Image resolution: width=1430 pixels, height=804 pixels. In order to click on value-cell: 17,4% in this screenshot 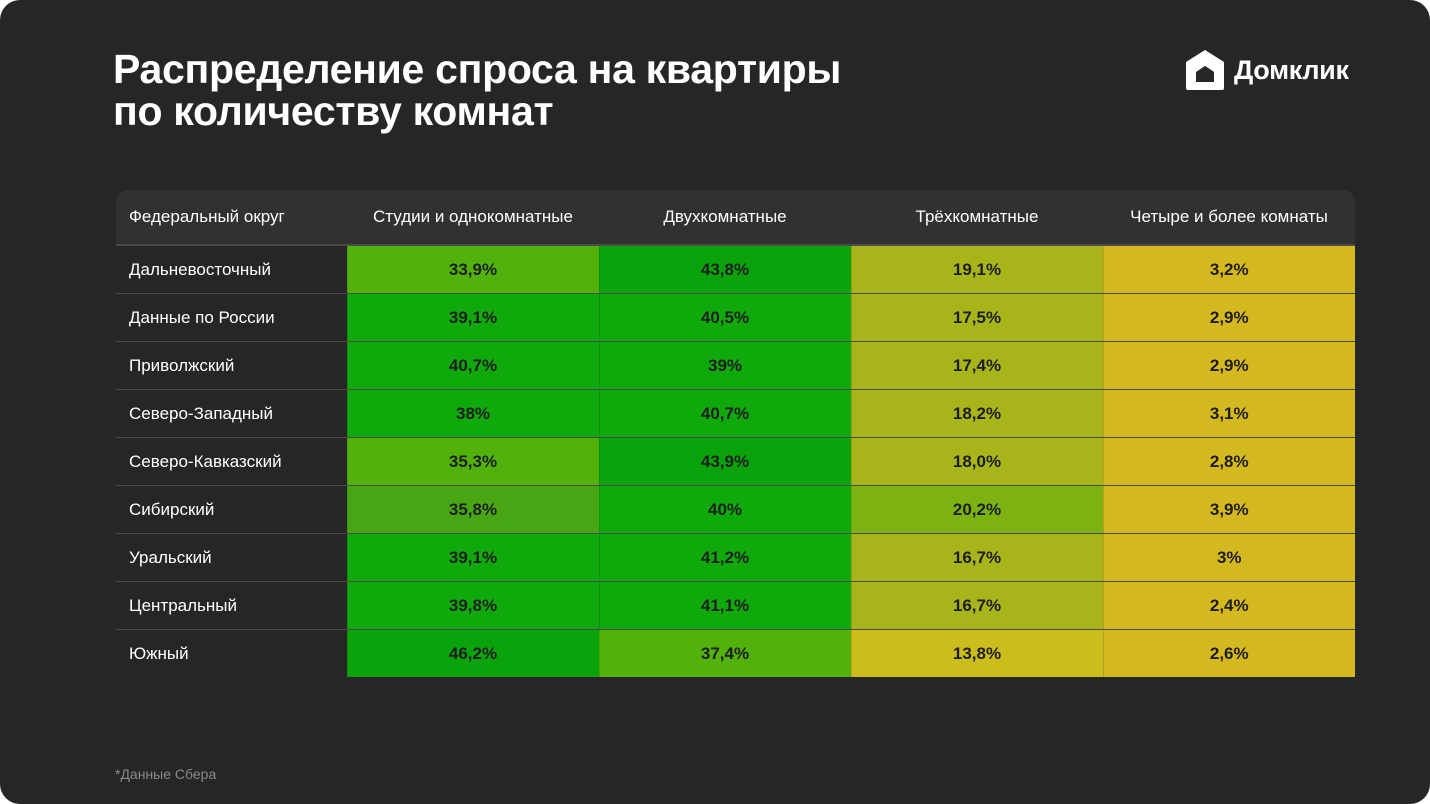, I will do `click(976, 365)`.